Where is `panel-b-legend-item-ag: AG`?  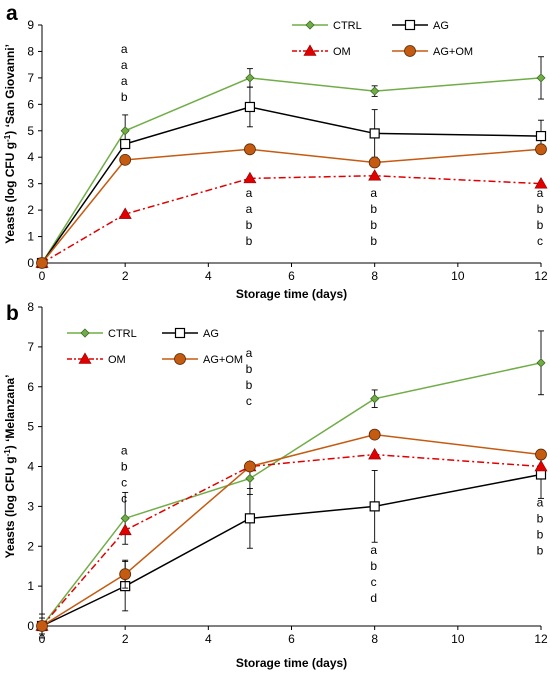
panel-b-legend-item-ag: AG is located at coordinates (190, 333).